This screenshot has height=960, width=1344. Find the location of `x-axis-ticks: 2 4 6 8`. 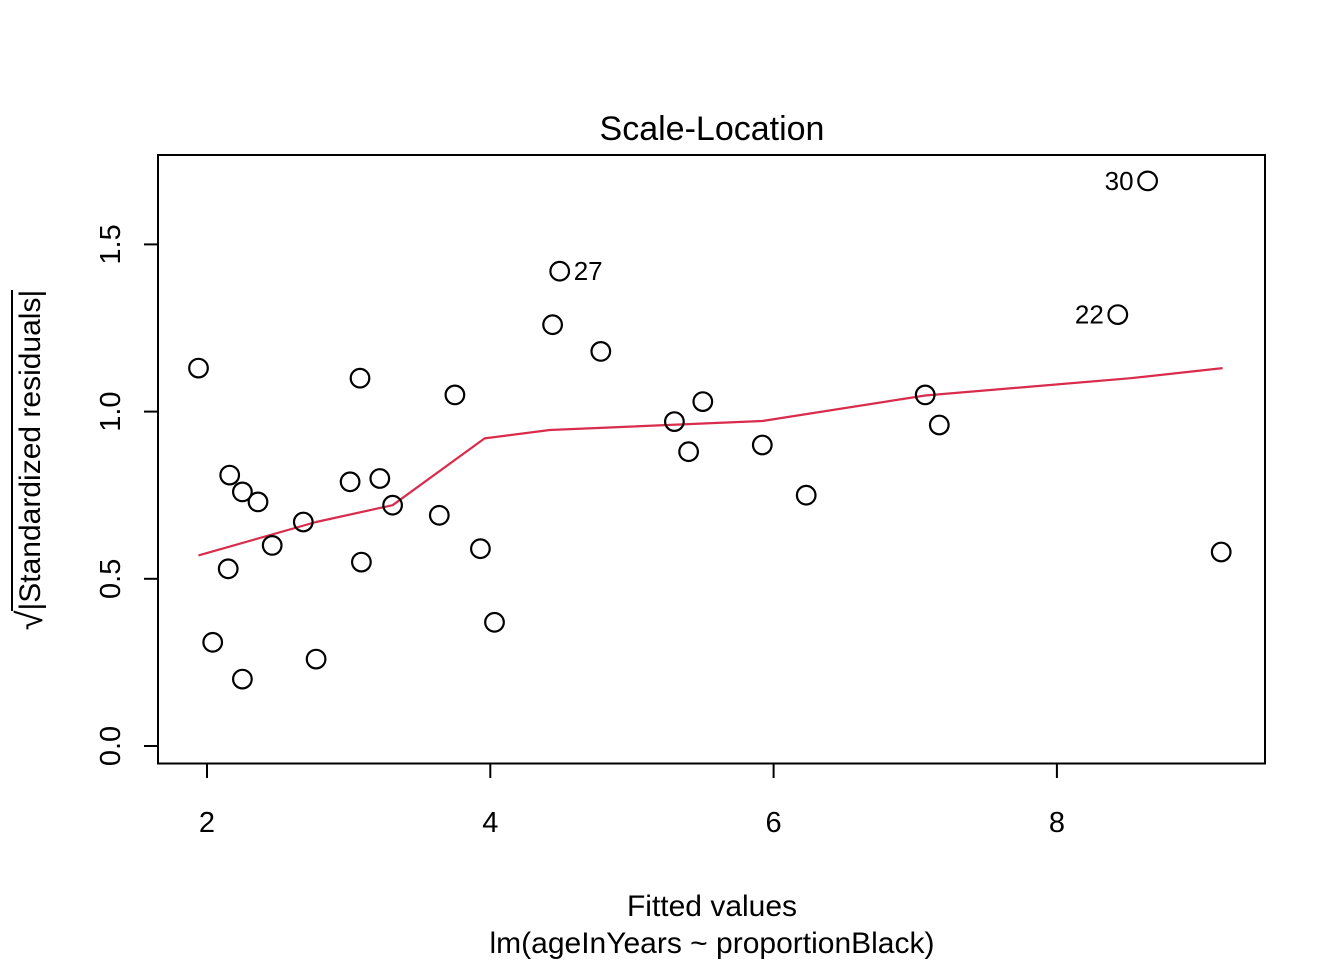

x-axis-ticks: 2 4 6 8 is located at coordinates (632, 801).